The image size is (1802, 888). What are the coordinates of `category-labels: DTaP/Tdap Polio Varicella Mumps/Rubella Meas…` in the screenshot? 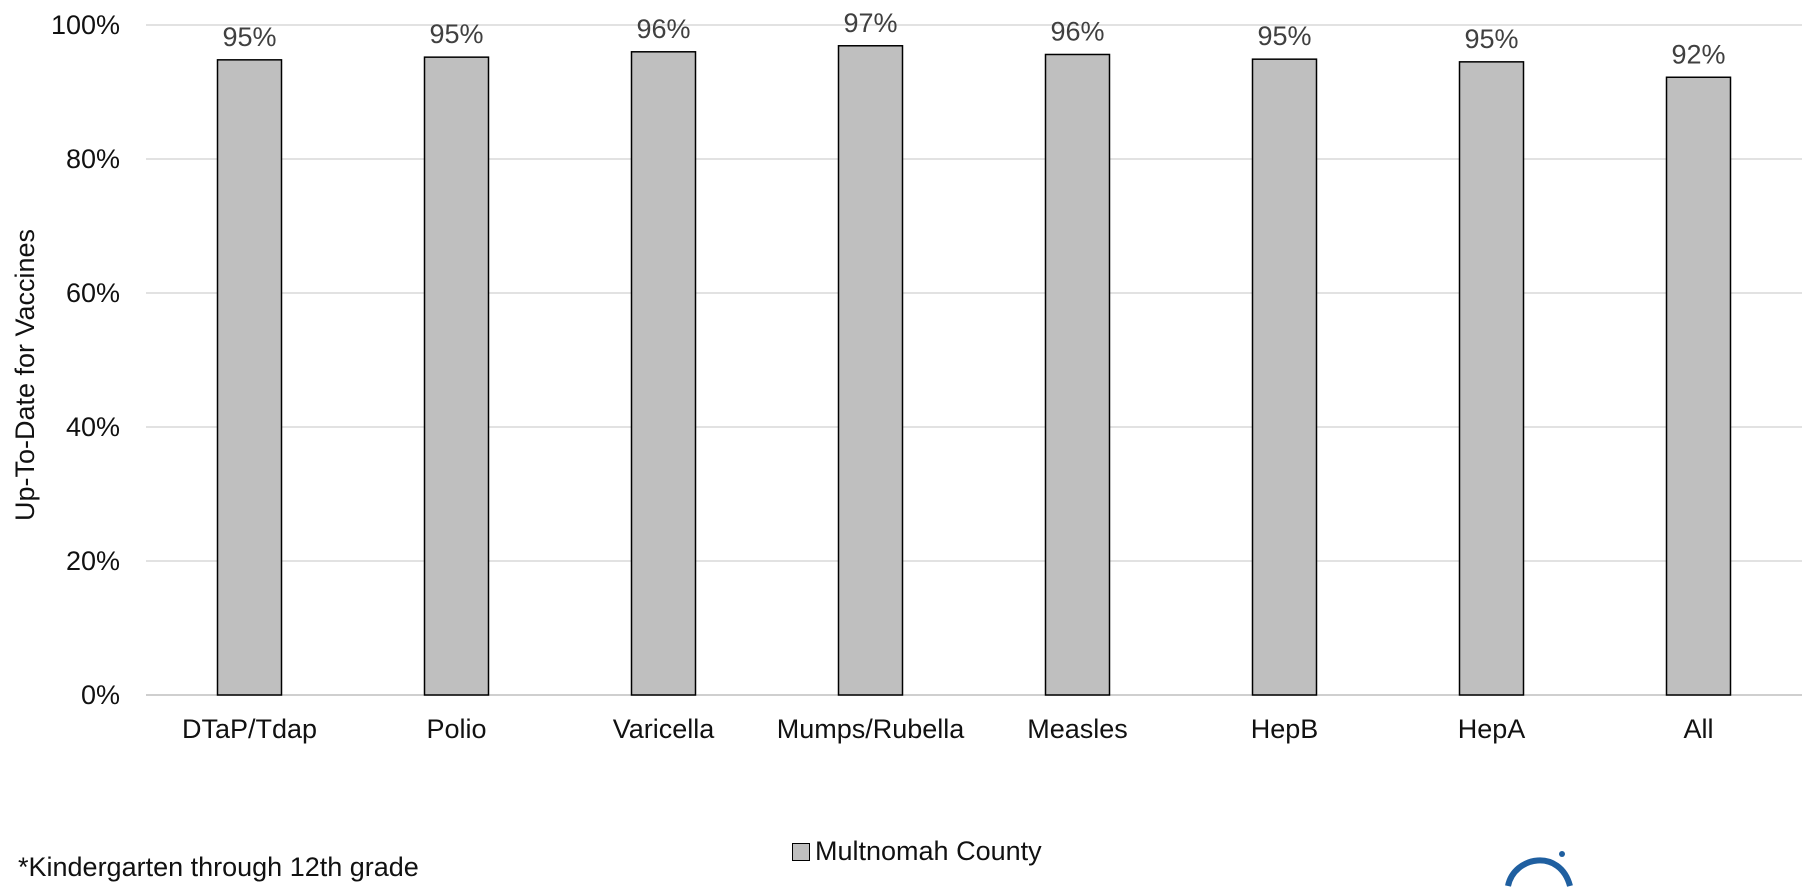 It's located at (948, 729).